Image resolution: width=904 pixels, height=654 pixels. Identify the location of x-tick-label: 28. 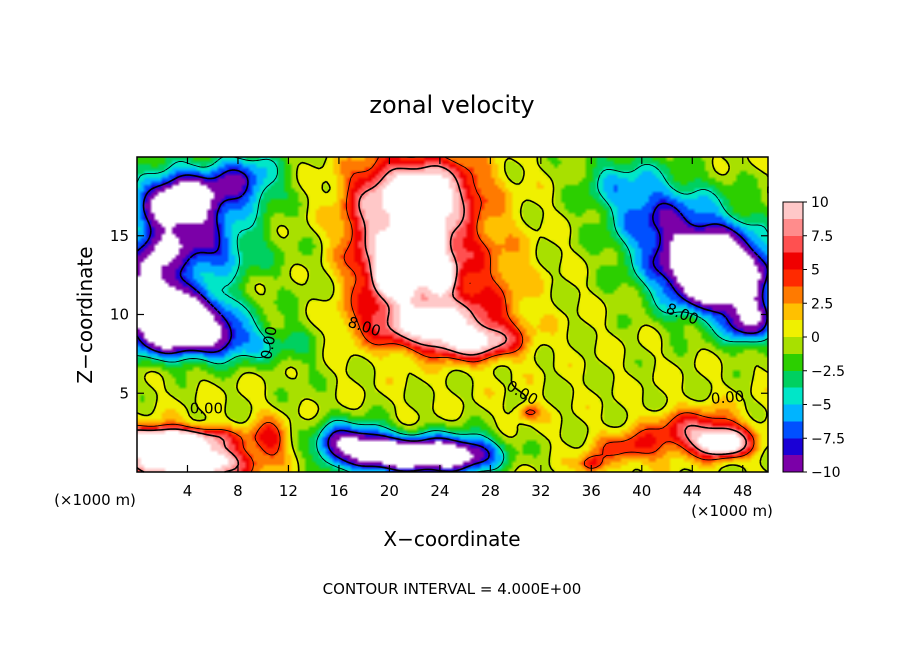
(490, 491).